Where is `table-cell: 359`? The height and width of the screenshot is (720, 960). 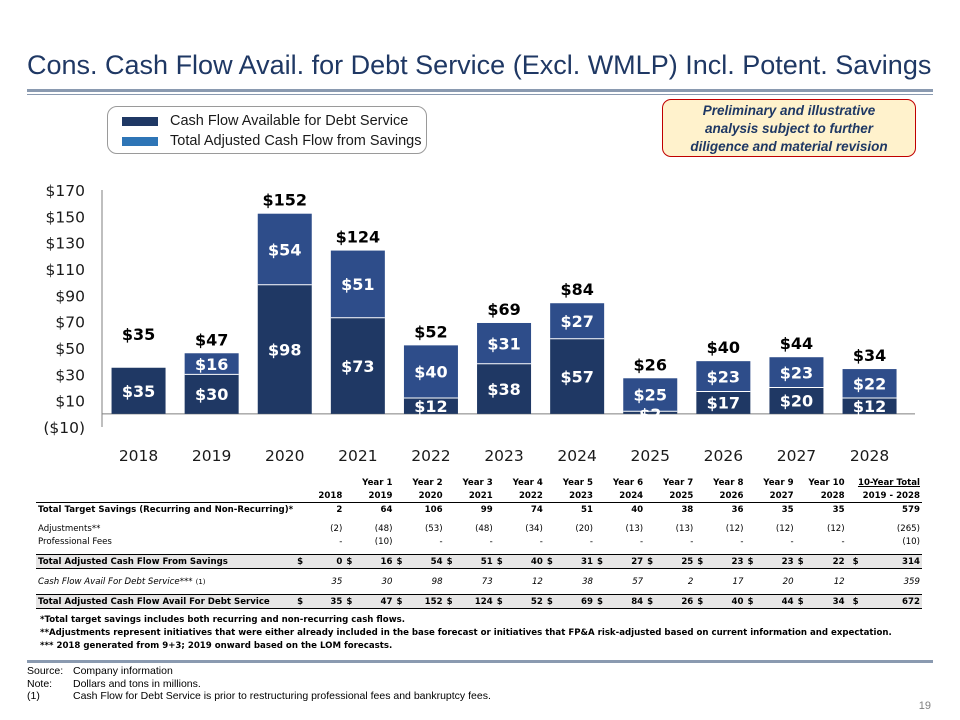
table-cell: 359 is located at coordinates (911, 581).